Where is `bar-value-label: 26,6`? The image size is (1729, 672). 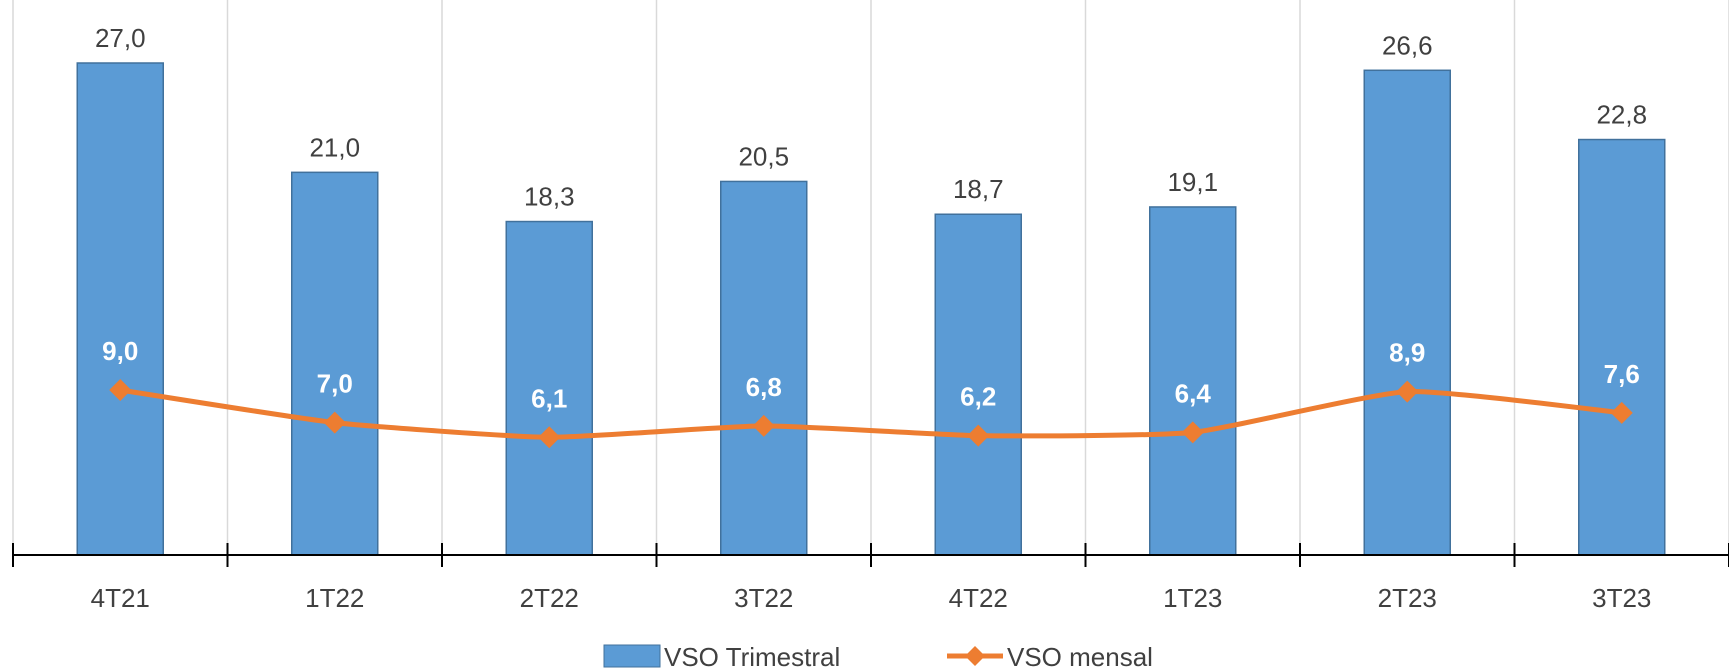 bar-value-label: 26,6 is located at coordinates (1407, 45).